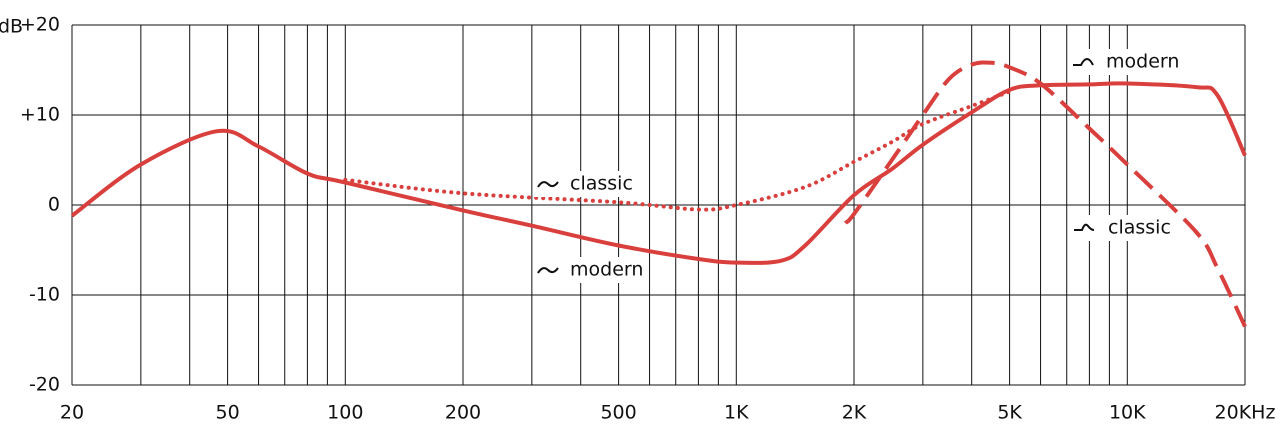 The width and height of the screenshot is (1280, 436). Describe the element at coordinates (854, 413) in the screenshot. I see `x-tick-label: 2K` at that location.